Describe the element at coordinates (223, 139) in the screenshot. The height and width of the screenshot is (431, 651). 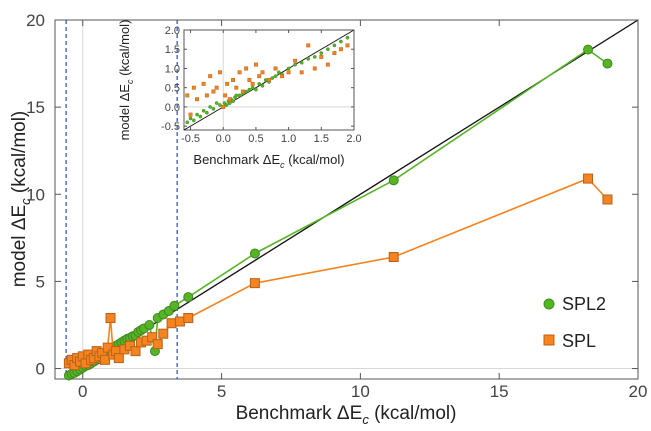
I see `inset-x-tick-label: 0.0` at that location.